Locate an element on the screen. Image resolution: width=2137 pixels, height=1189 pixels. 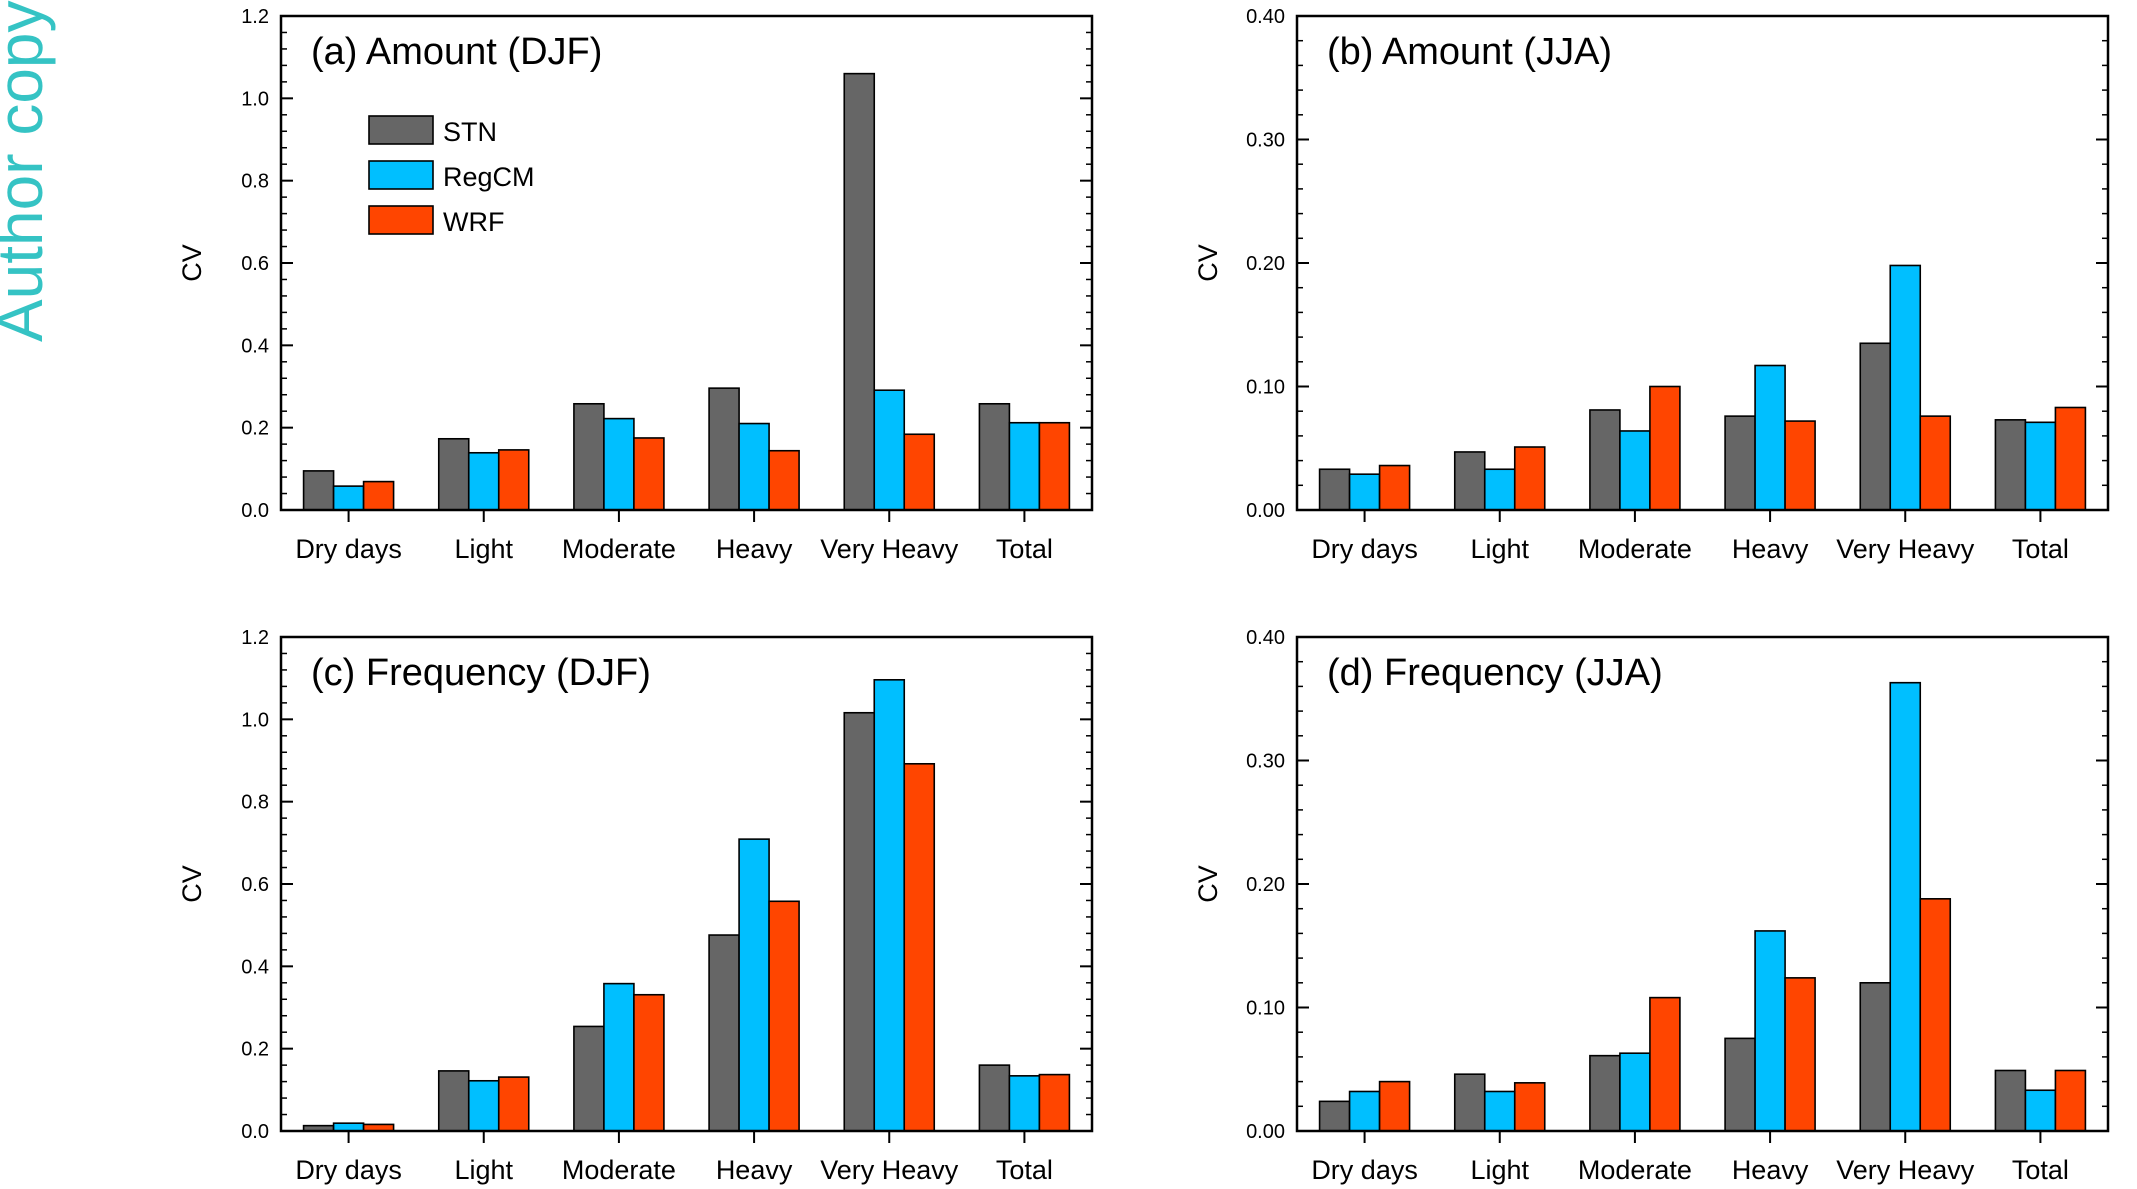
y-tick-label: 0.10 is located at coordinates (1265, 1009).